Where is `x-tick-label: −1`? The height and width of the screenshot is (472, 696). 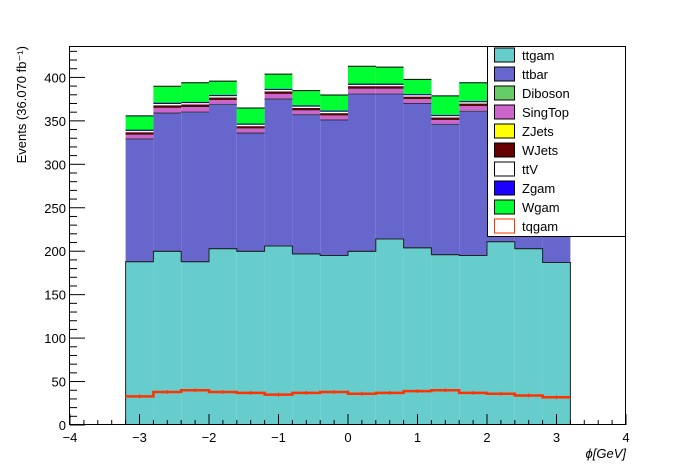 x-tick-label: −1 is located at coordinates (278, 437).